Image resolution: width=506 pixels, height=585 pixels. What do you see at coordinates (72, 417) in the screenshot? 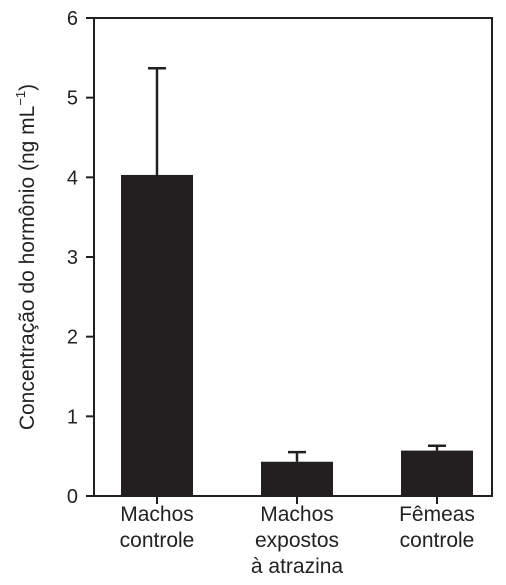
I see `y-tick-label-1: 1` at bounding box center [72, 417].